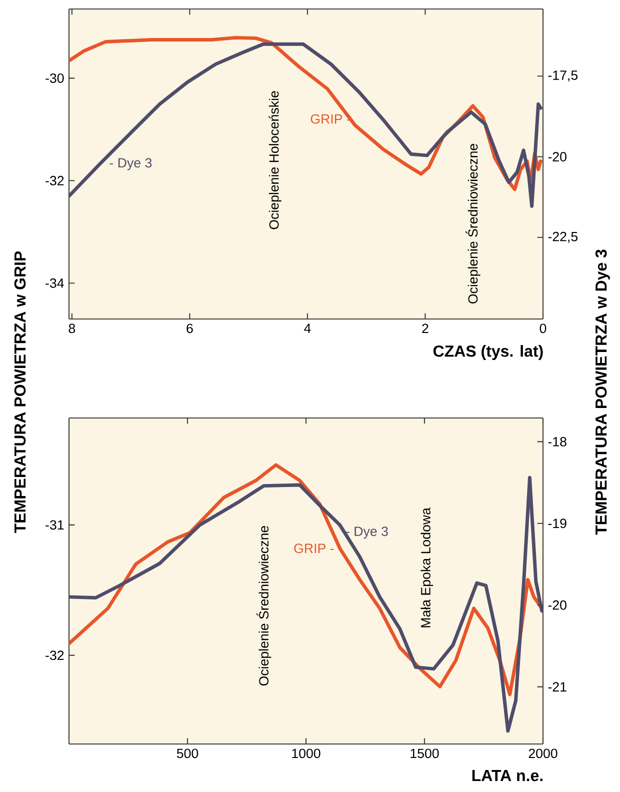 The height and width of the screenshot is (792, 620). I want to click on series-label: - Dye 3, so click(131, 164).